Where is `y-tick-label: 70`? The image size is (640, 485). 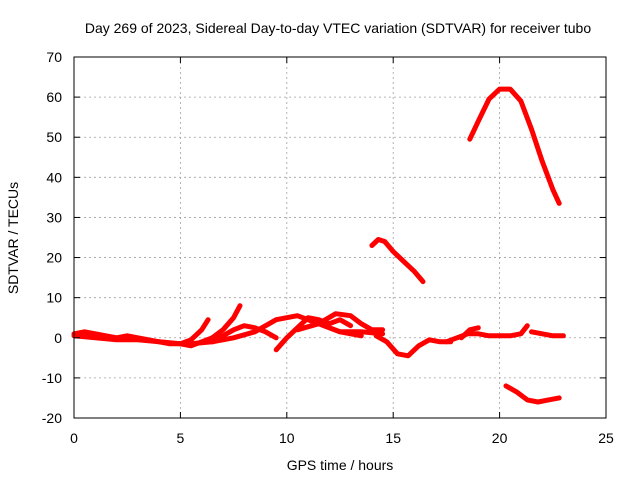
y-tick-label: 70 is located at coordinates (54, 57).